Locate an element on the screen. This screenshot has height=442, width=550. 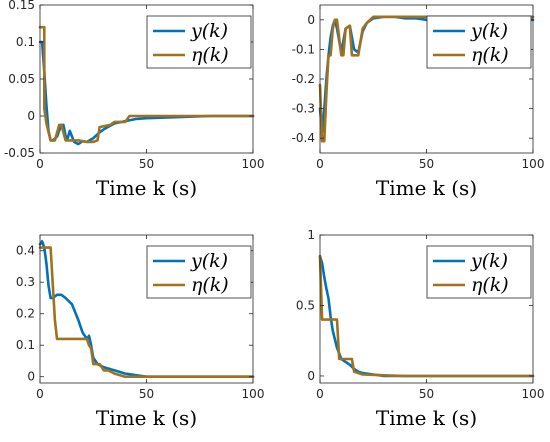
y-tick-label: 0.05 is located at coordinates (21, 79).